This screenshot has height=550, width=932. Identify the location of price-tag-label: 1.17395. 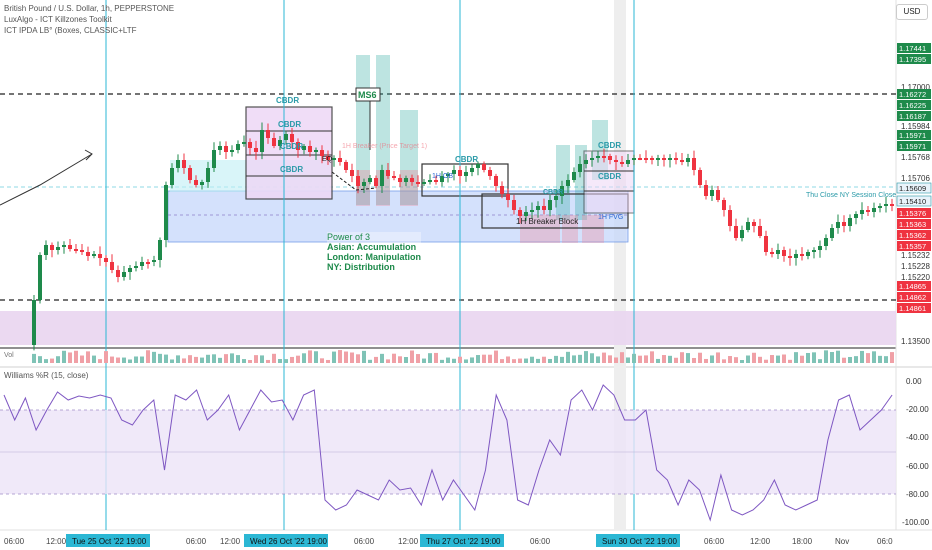
(912, 59).